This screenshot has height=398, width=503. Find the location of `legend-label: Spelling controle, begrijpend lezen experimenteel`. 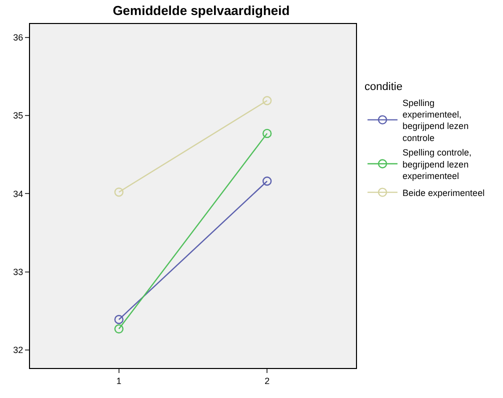

legend-label: Spelling controle, begrijpend lezen experimenteel is located at coordinates (437, 164).